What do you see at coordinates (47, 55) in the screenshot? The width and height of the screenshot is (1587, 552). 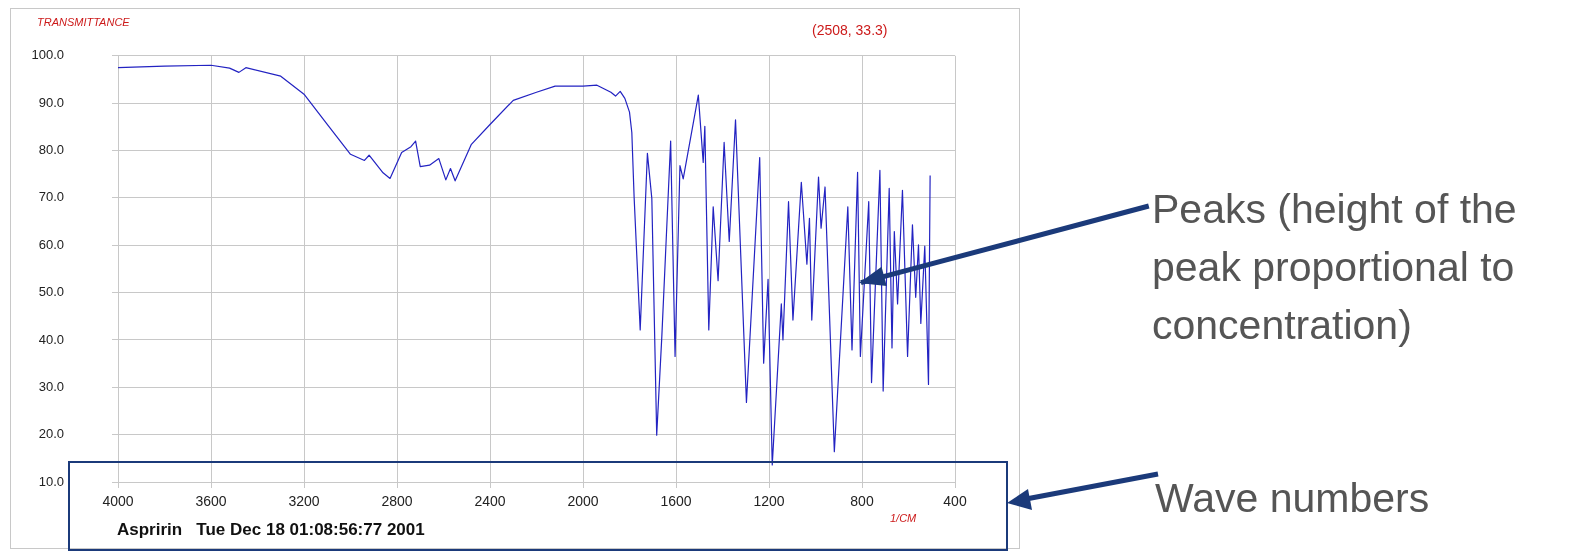 I see `y-tick-label: 100.0` at bounding box center [47, 55].